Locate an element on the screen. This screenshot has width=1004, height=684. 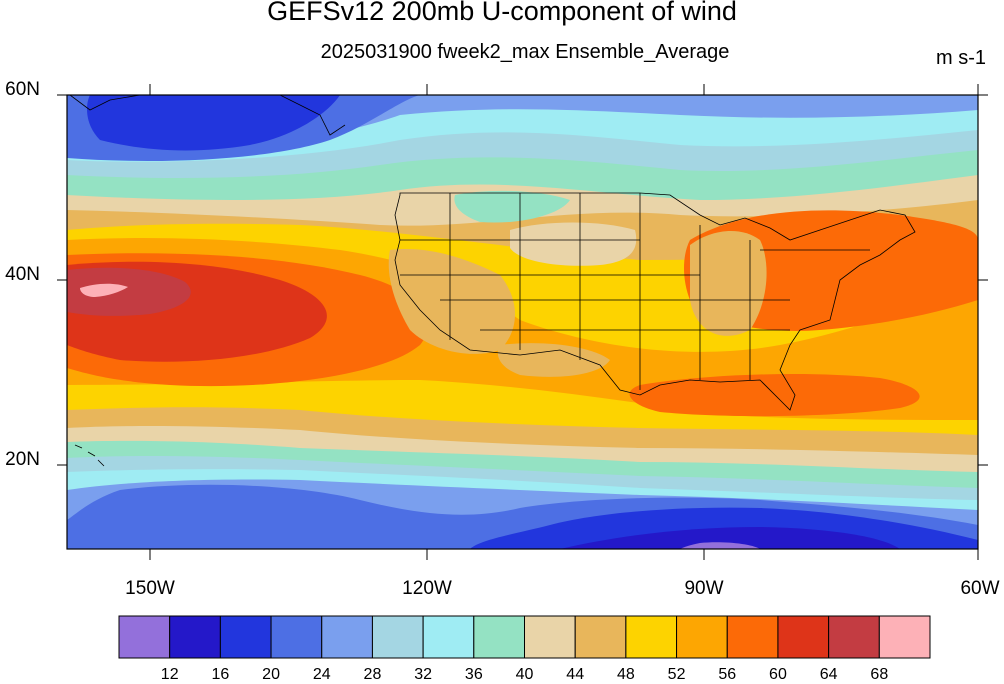
colorbar-tick-label: 32 is located at coordinates (423, 674).